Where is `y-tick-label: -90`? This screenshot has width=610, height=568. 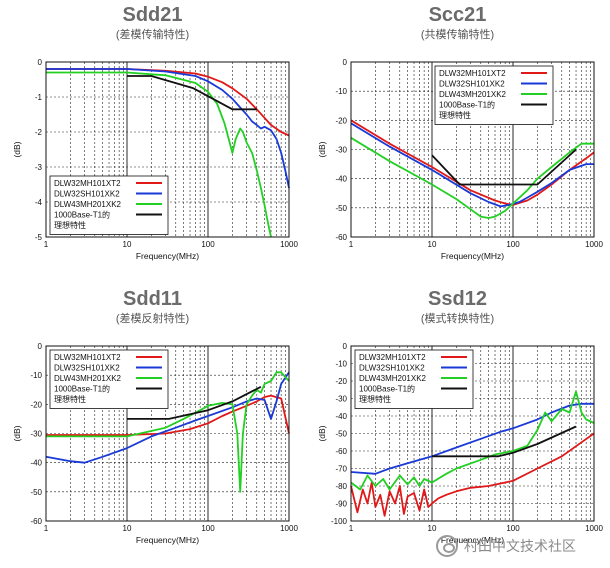 y-tick-label: -90 is located at coordinates (341, 504).